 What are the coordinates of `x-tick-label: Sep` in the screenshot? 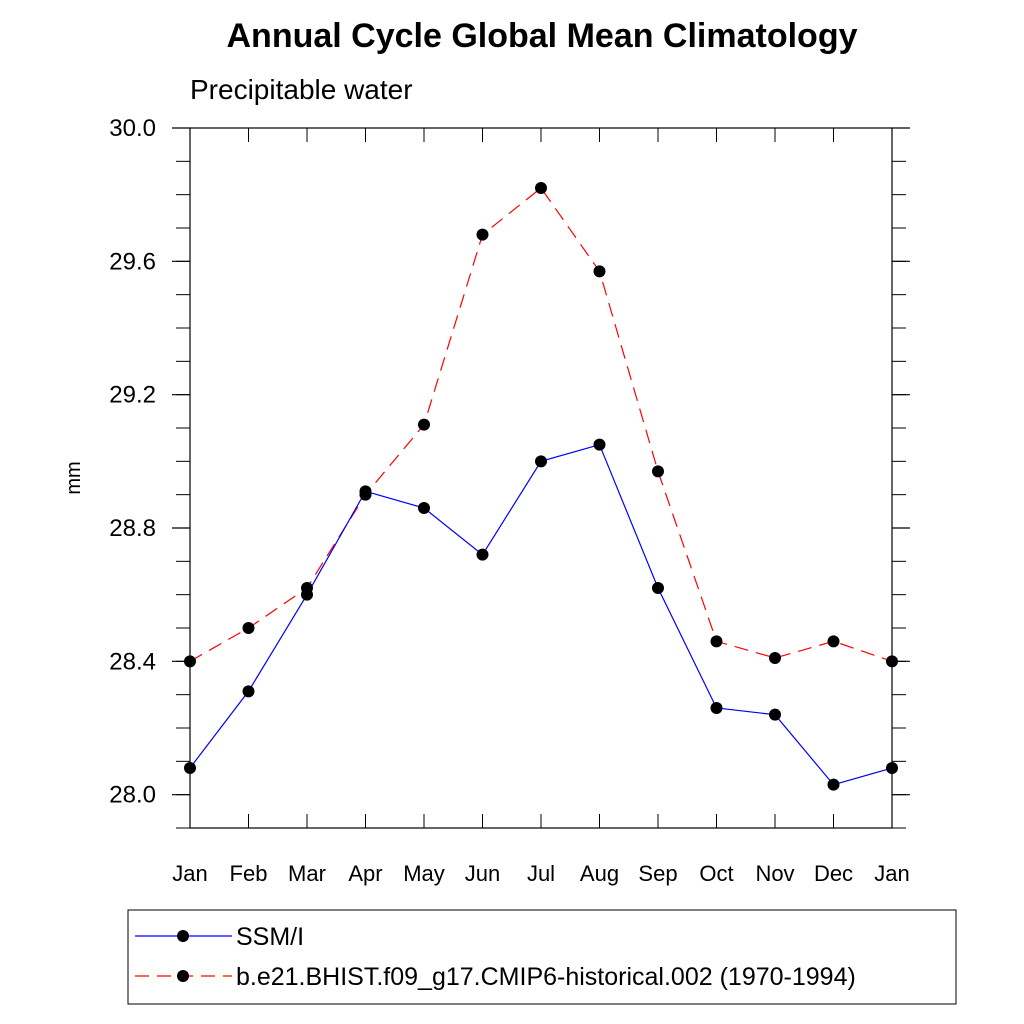 It's located at (657, 873).